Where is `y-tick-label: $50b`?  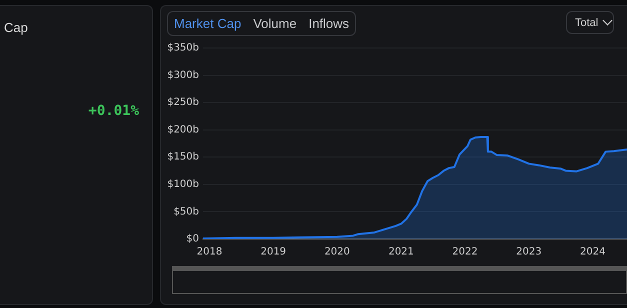
y-tick-label: $50b is located at coordinates (186, 212).